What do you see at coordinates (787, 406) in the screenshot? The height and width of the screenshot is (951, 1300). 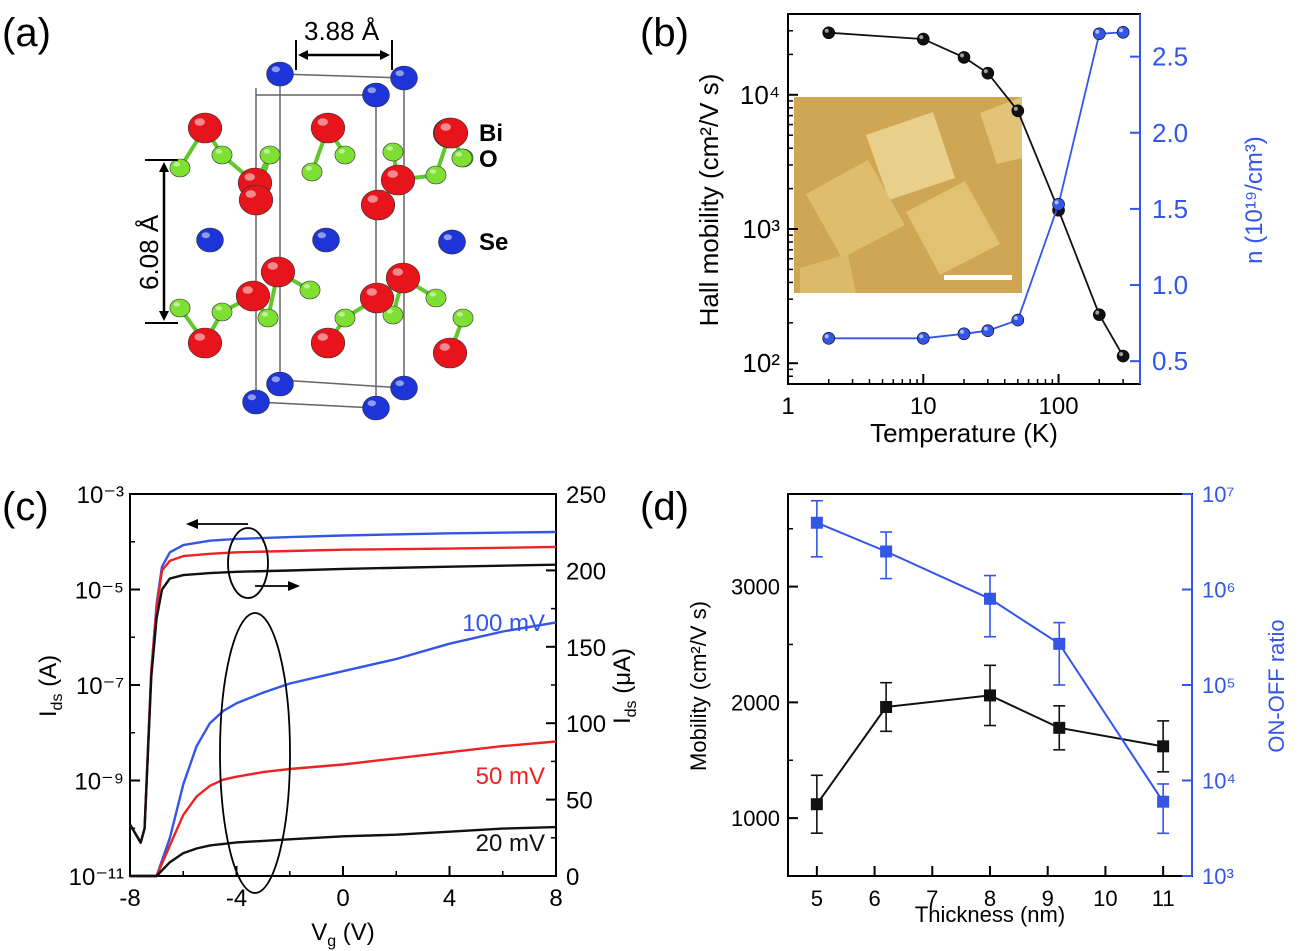 I see `b-xtick-label: 1` at bounding box center [787, 406].